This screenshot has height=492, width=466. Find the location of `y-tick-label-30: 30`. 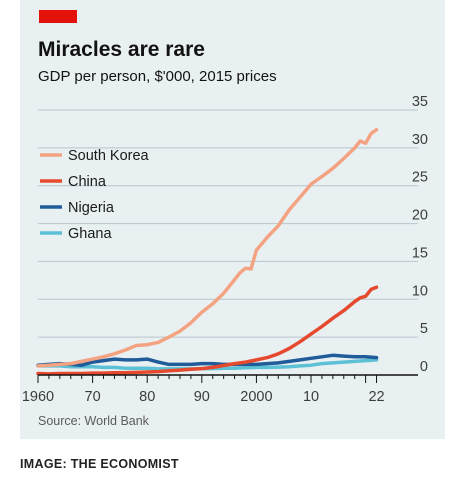

y-tick-label-30: 30 is located at coordinates (420, 140).